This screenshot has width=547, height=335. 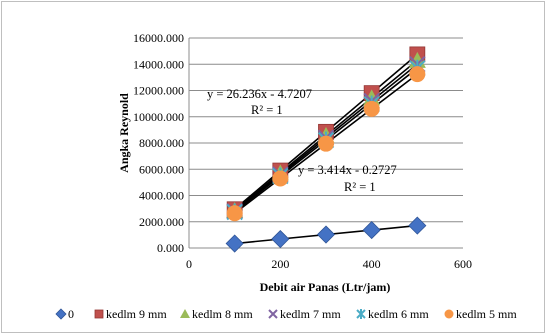 I want to click on y-axis-title: Angka Reynold, so click(x=124, y=133).